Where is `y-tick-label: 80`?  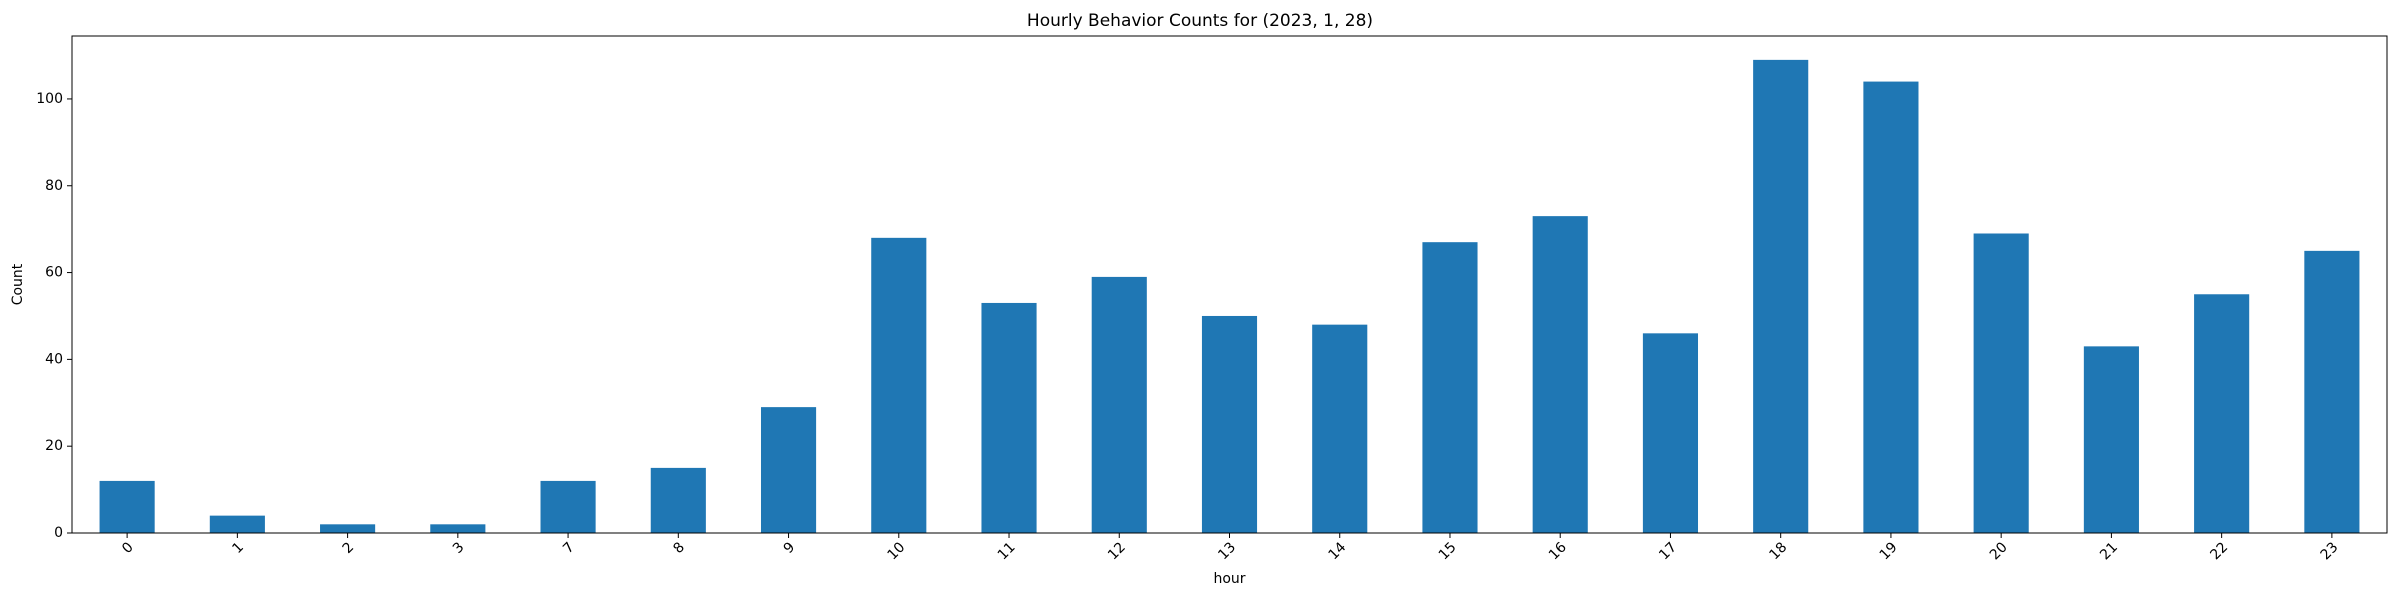
y-tick-label: 80 is located at coordinates (54, 186).